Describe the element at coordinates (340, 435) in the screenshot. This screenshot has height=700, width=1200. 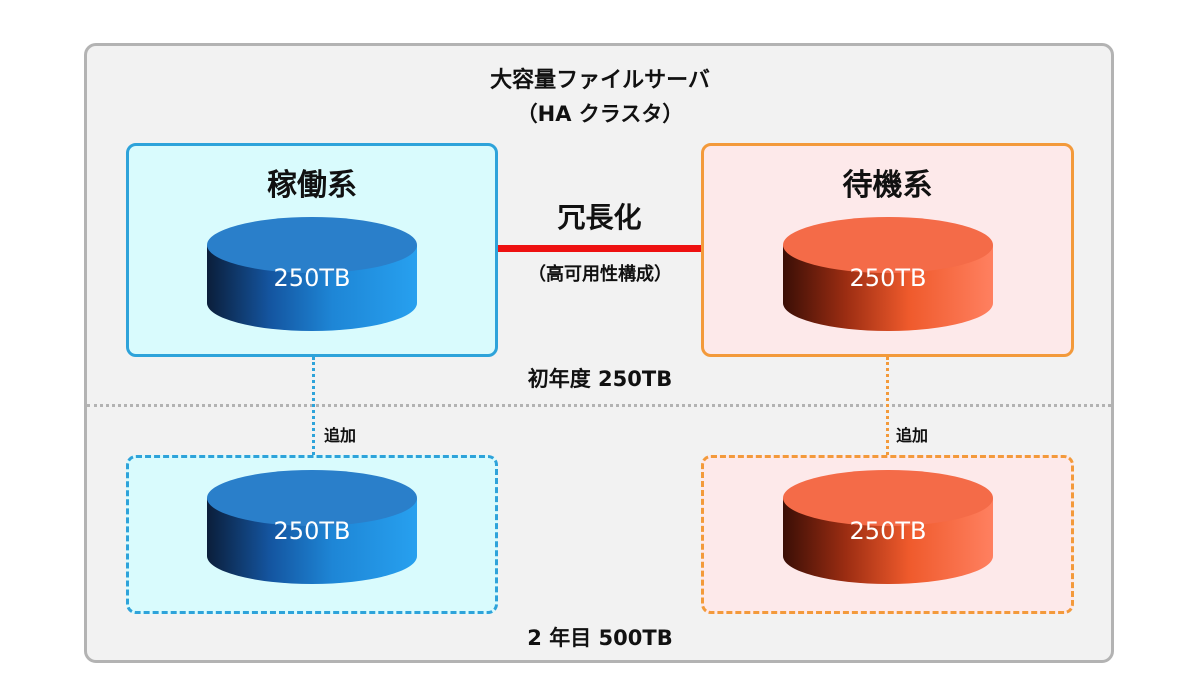
I see `active-add-label: 追加` at that location.